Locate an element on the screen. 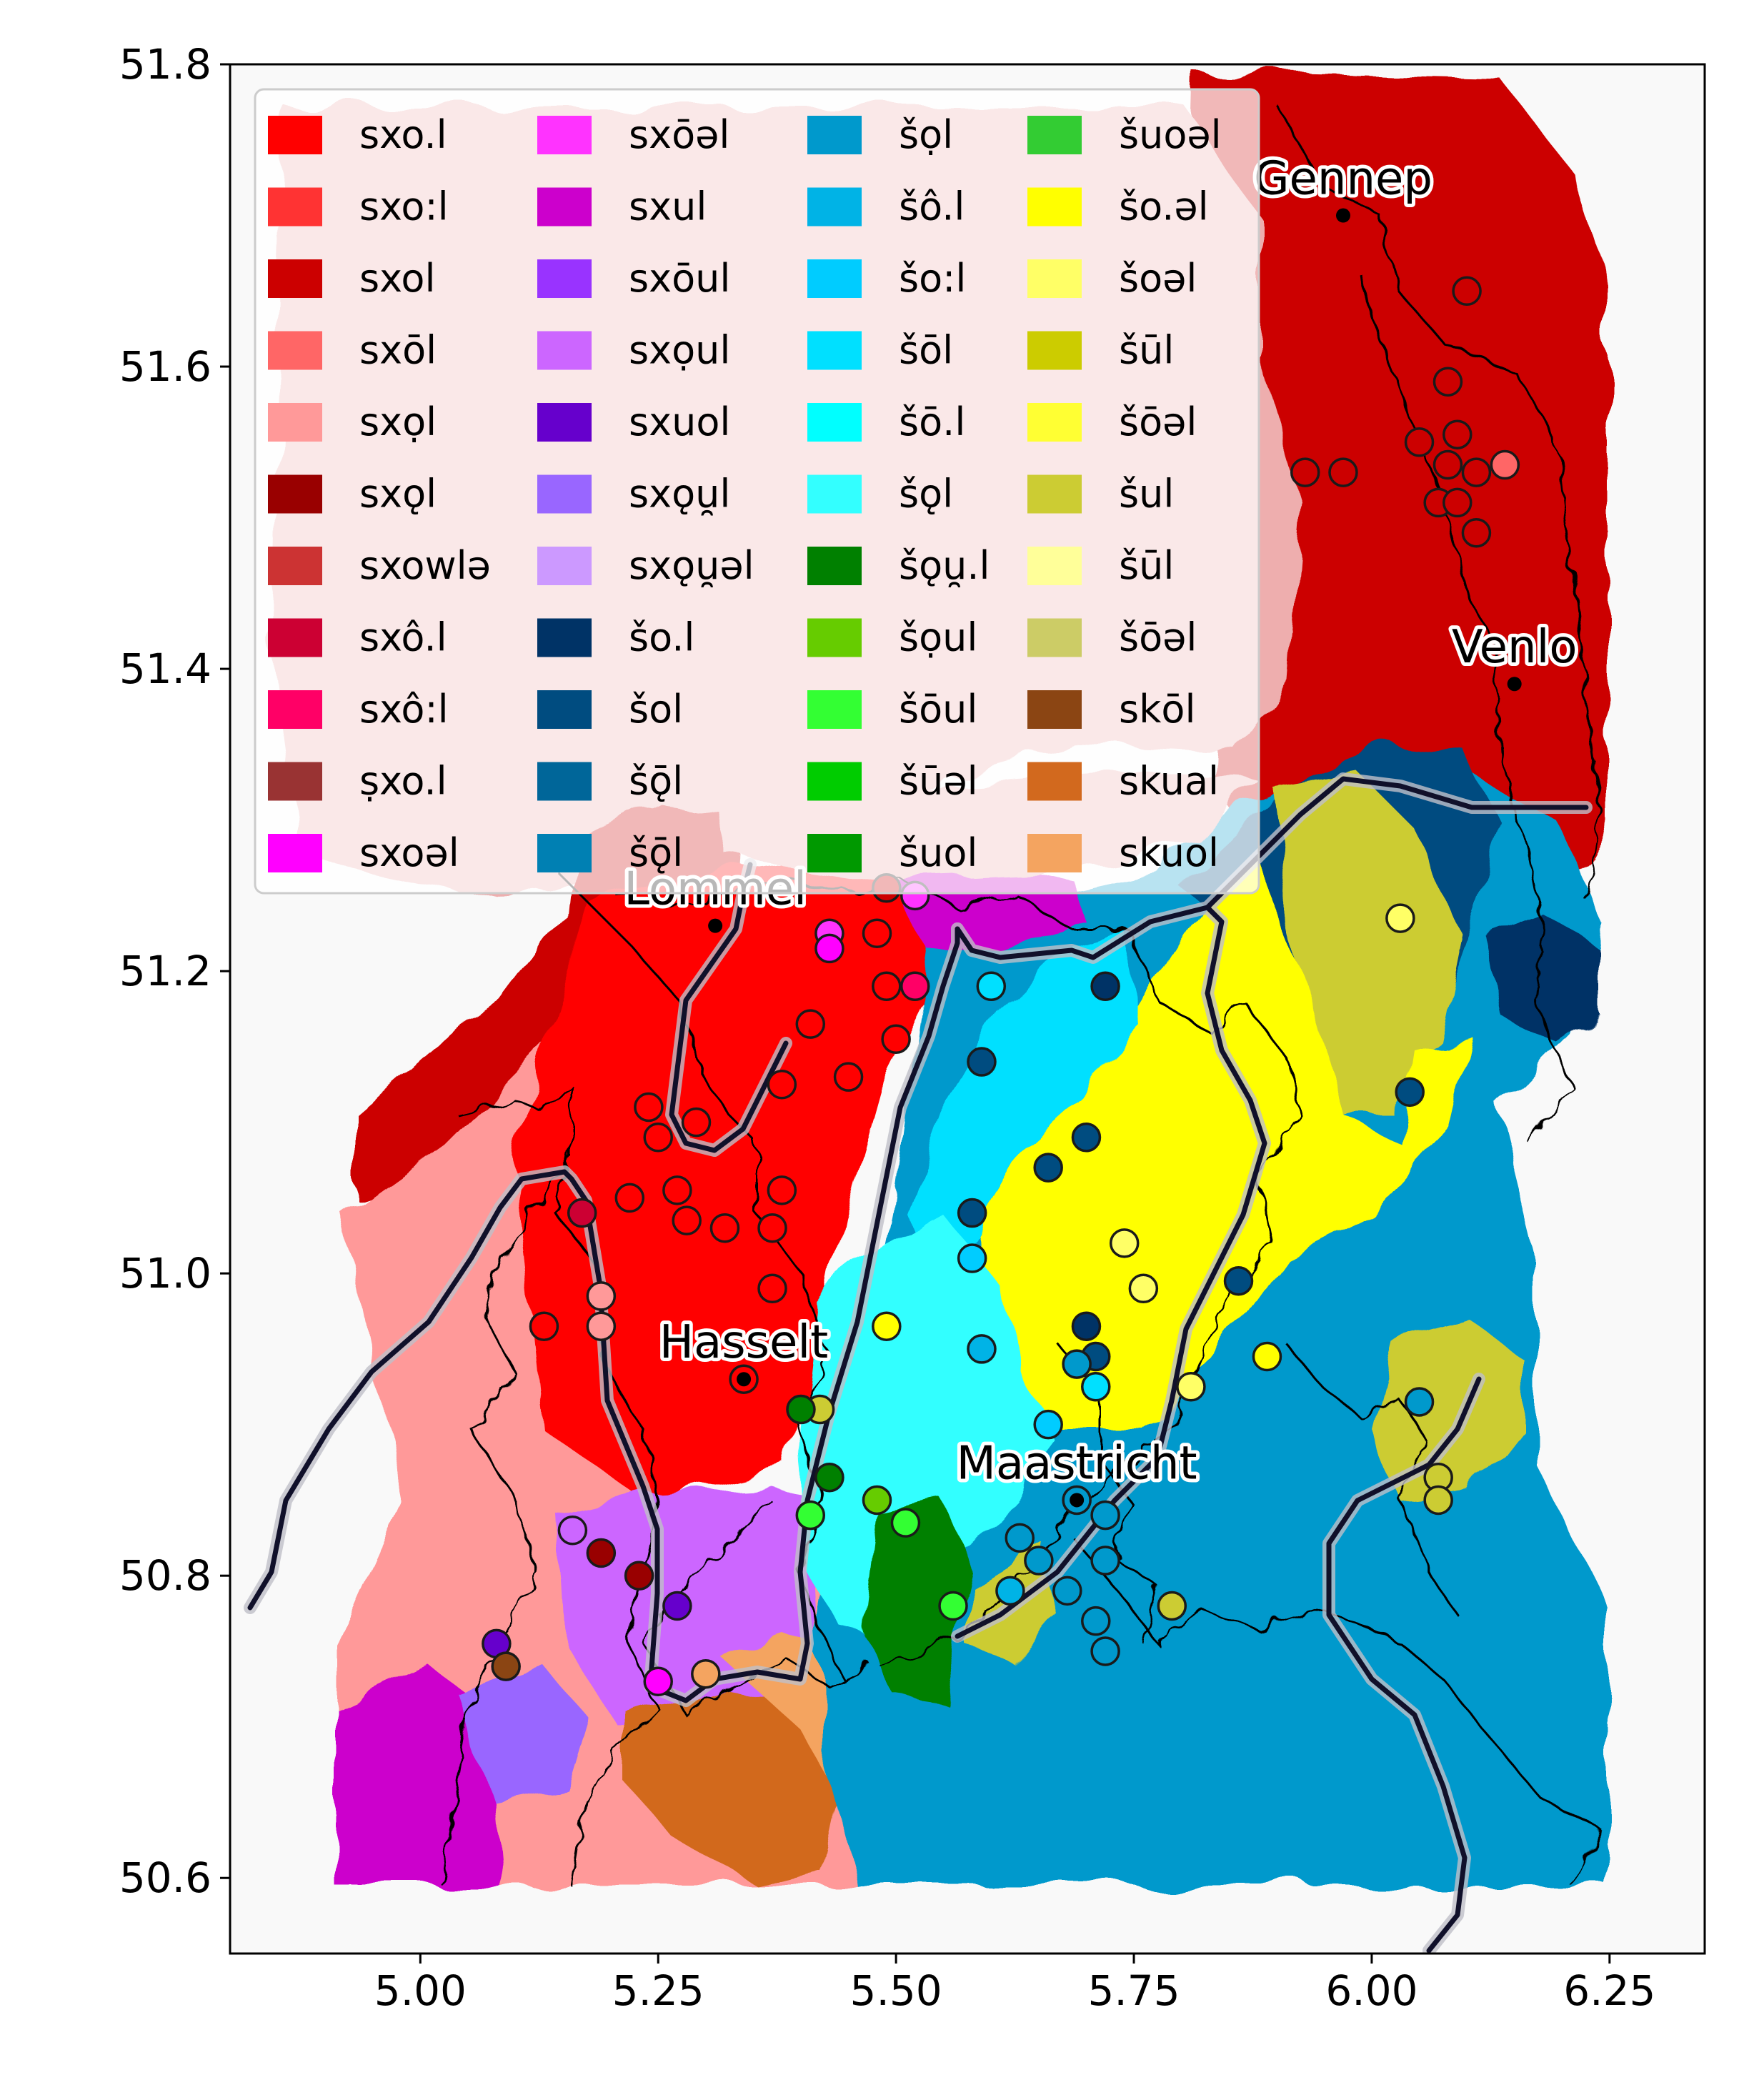 The width and height of the screenshot is (1744, 2100). legend-label: ṣxo.l is located at coordinates (403, 781).